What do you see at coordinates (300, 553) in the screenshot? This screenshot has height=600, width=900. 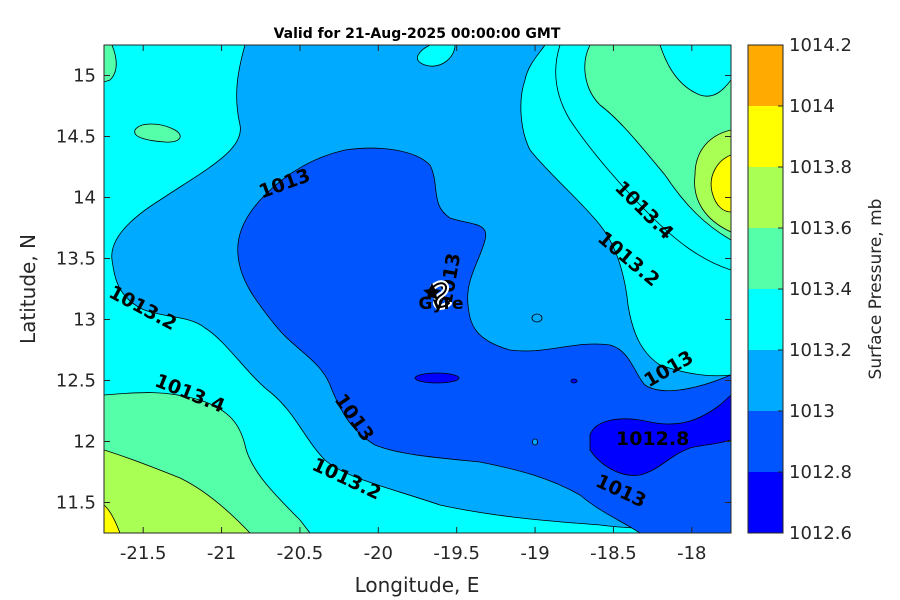 I see `x-tick-label: -20.5` at bounding box center [300, 553].